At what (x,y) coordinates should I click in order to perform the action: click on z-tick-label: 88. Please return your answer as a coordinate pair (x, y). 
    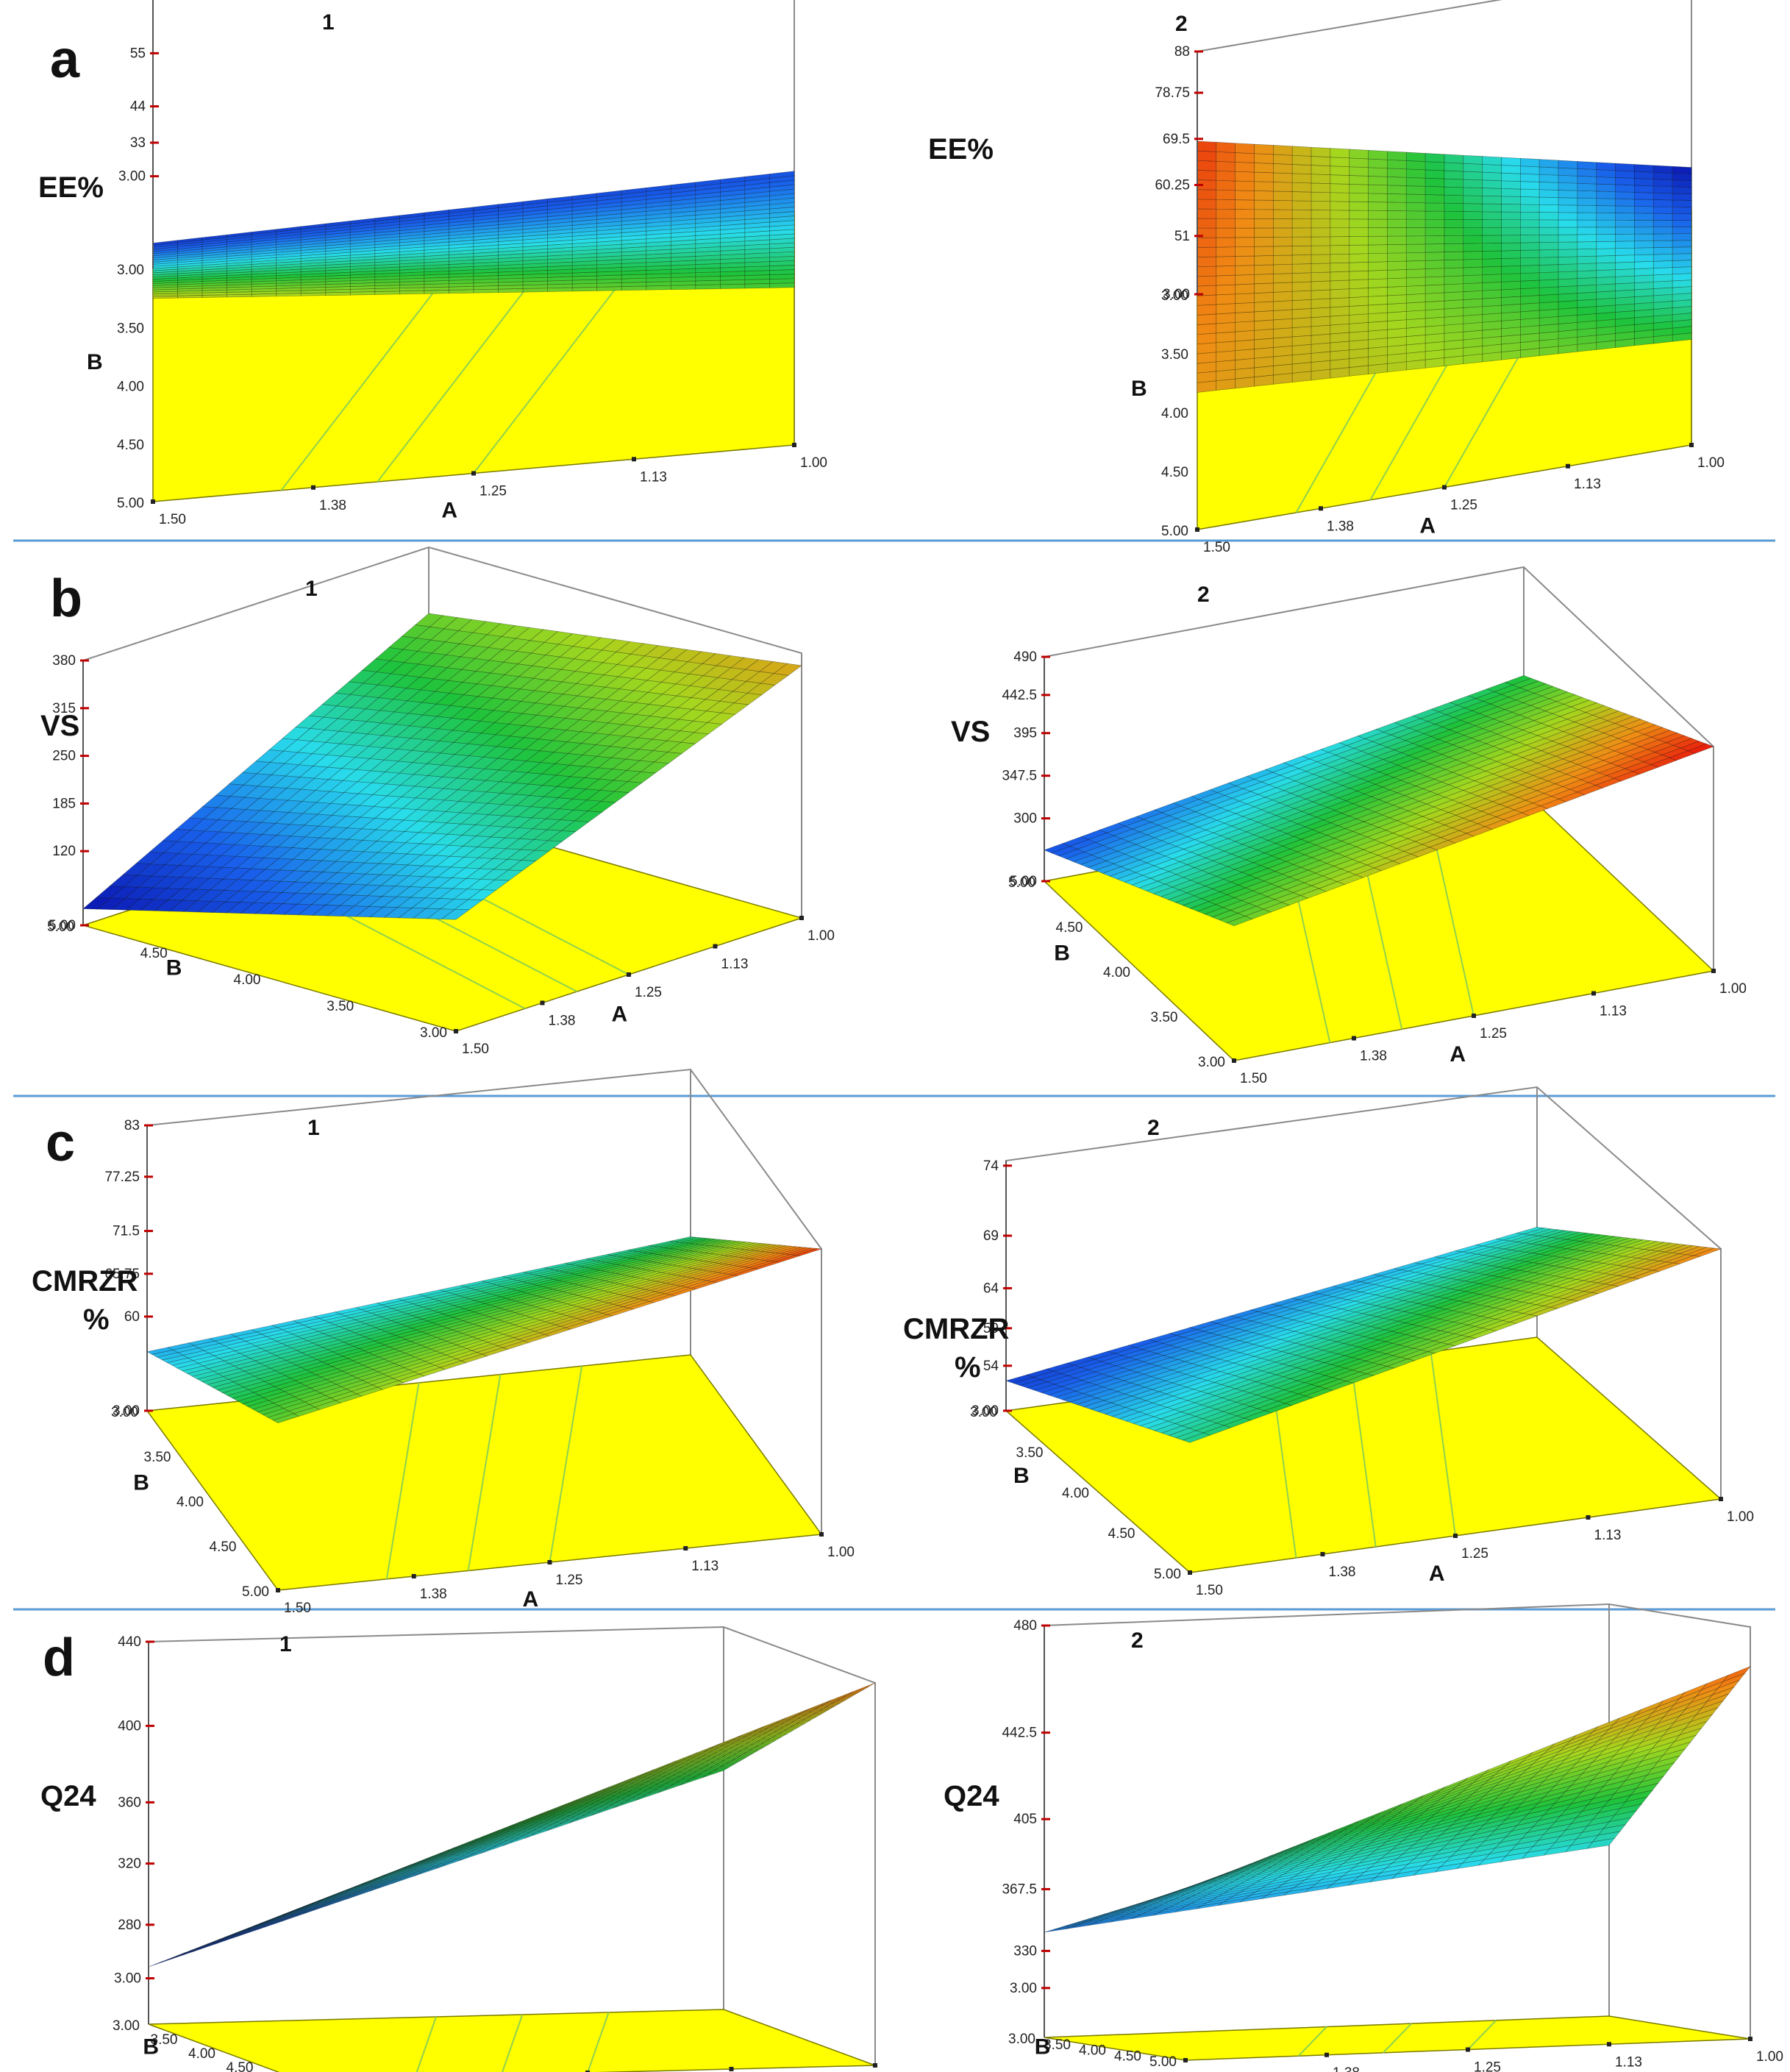
    Looking at the image, I should click on (1182, 52).